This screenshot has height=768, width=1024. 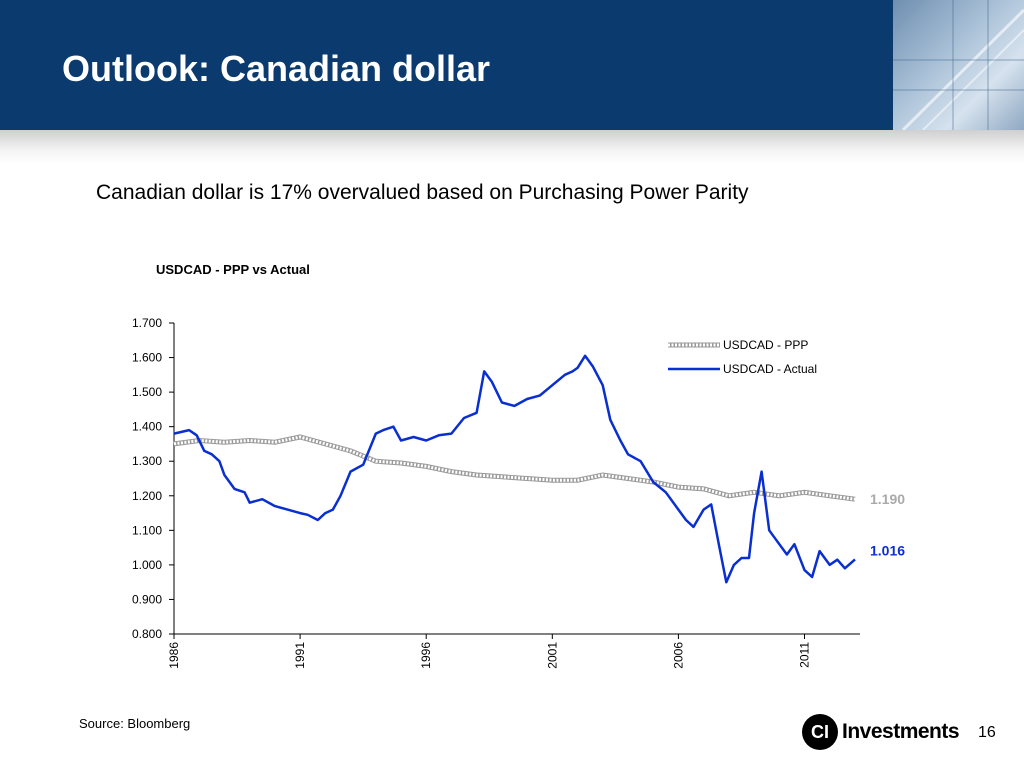 I want to click on y-tick-label: 1.400, so click(x=147, y=427).